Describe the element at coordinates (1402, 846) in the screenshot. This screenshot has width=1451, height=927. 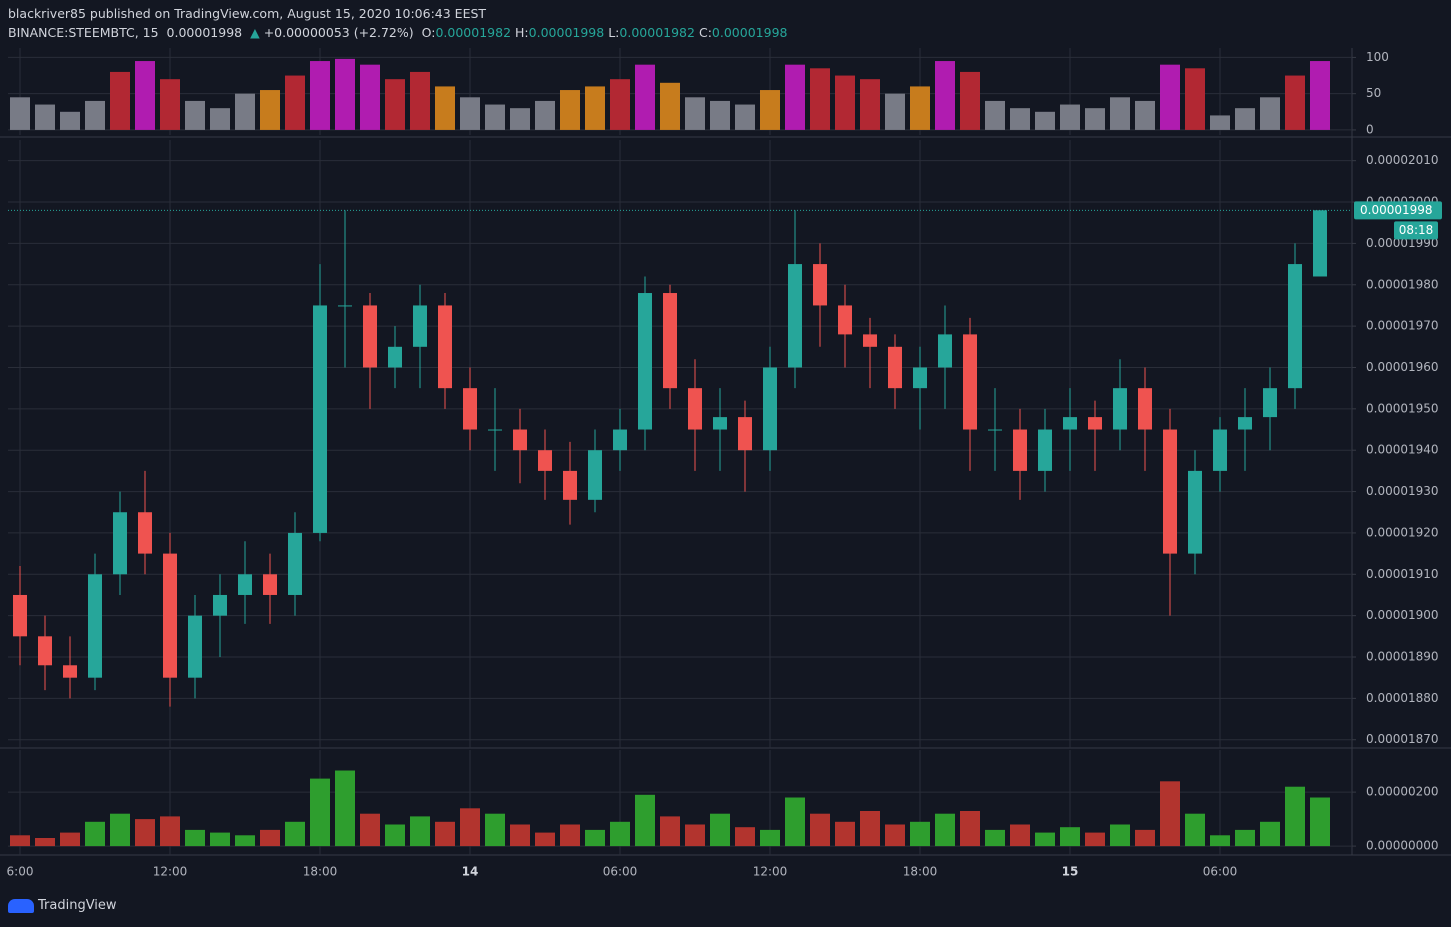
I see `y-tick-label: 0.00000000` at that location.